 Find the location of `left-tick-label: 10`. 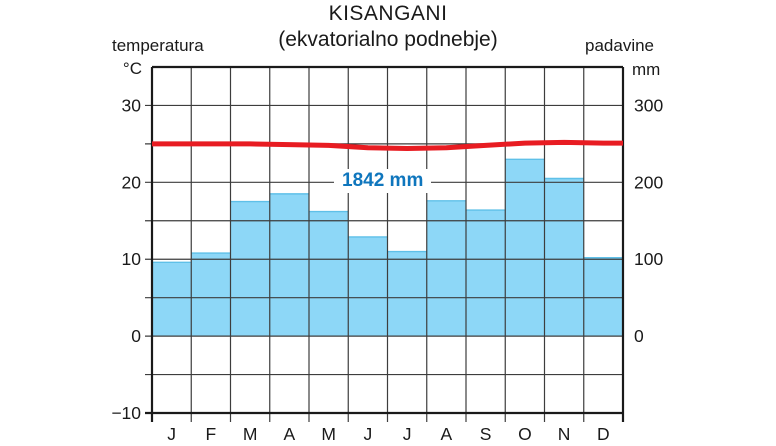

left-tick-label: 10 is located at coordinates (132, 259).